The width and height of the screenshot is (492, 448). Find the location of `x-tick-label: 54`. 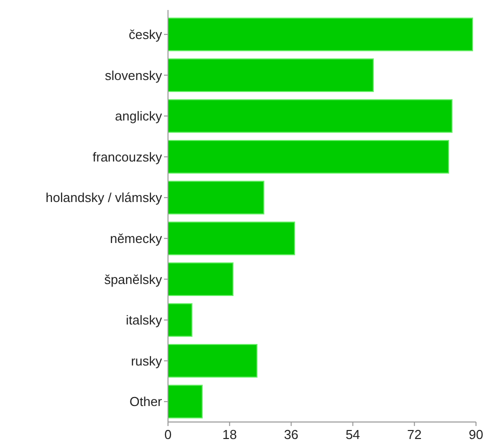

x-tick-label: 54 is located at coordinates (353, 434).